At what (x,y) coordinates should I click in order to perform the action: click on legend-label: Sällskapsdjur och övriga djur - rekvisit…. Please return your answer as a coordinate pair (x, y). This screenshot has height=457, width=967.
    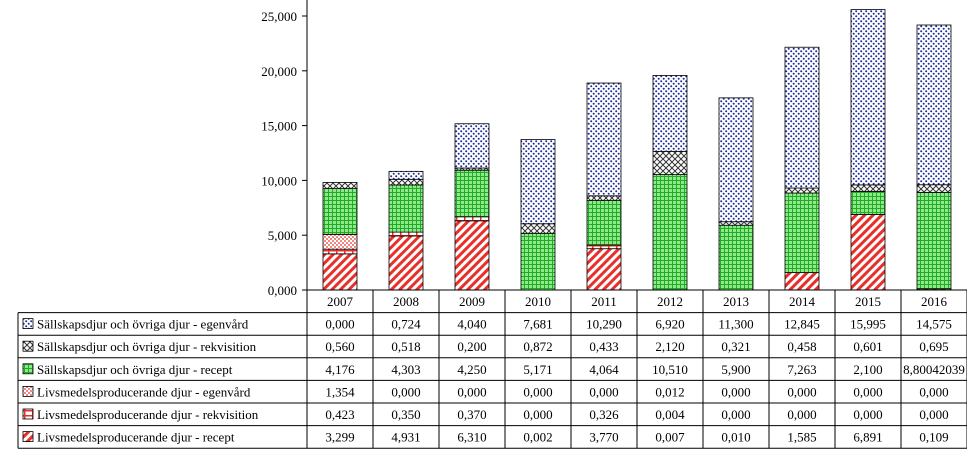
    Looking at the image, I should click on (147, 346).